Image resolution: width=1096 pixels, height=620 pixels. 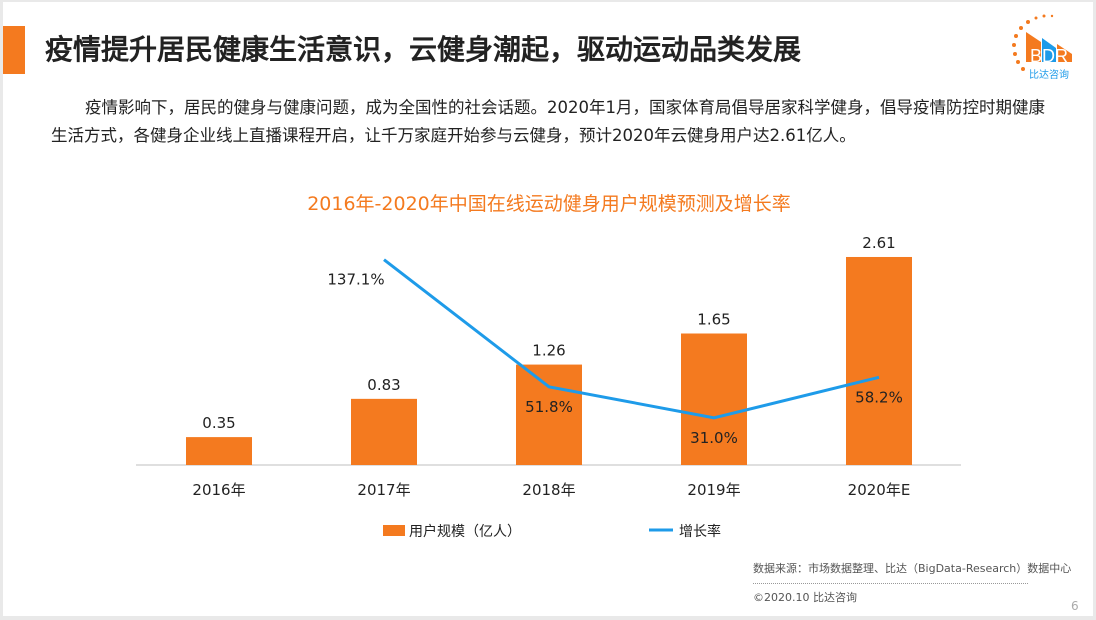 I want to click on x-tick-label: 2019年, so click(x=713, y=490).